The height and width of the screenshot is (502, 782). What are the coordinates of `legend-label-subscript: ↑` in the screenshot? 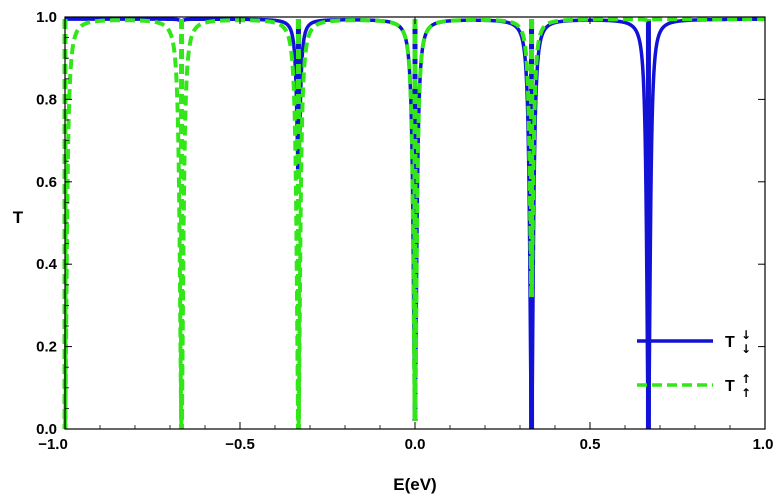 It's located at (746, 393).